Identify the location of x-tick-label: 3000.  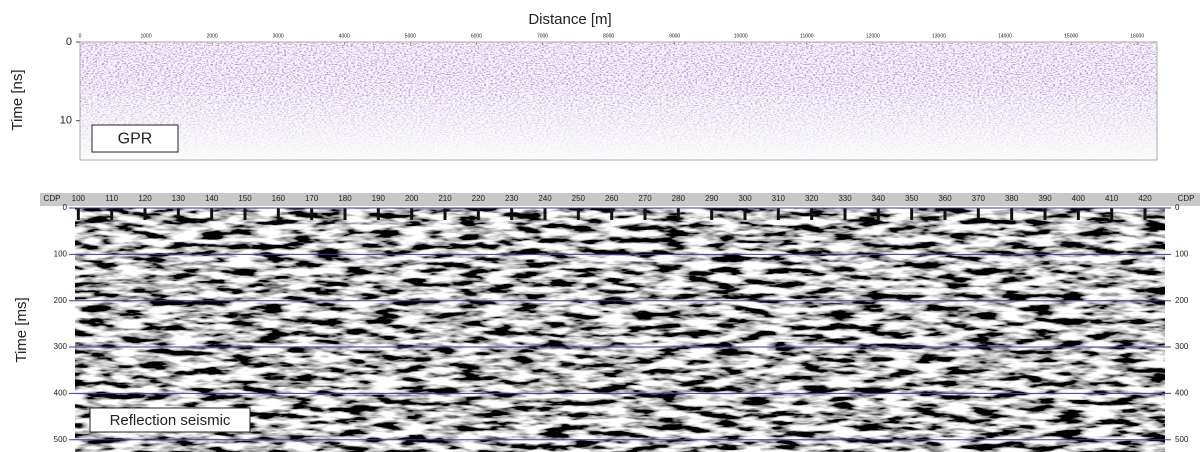
(278, 36).